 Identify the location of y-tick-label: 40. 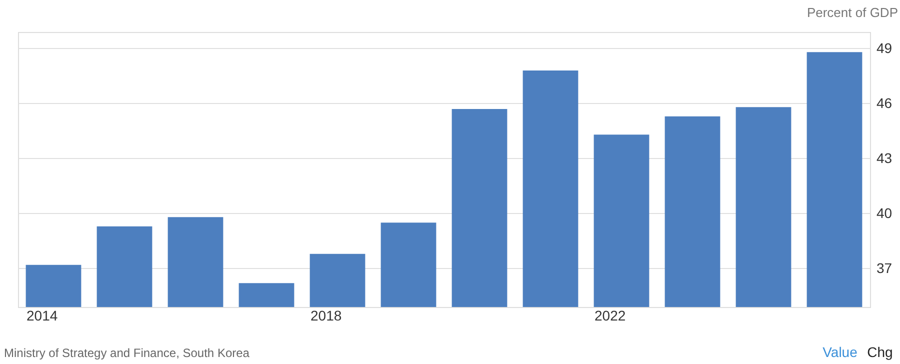
(884, 213).